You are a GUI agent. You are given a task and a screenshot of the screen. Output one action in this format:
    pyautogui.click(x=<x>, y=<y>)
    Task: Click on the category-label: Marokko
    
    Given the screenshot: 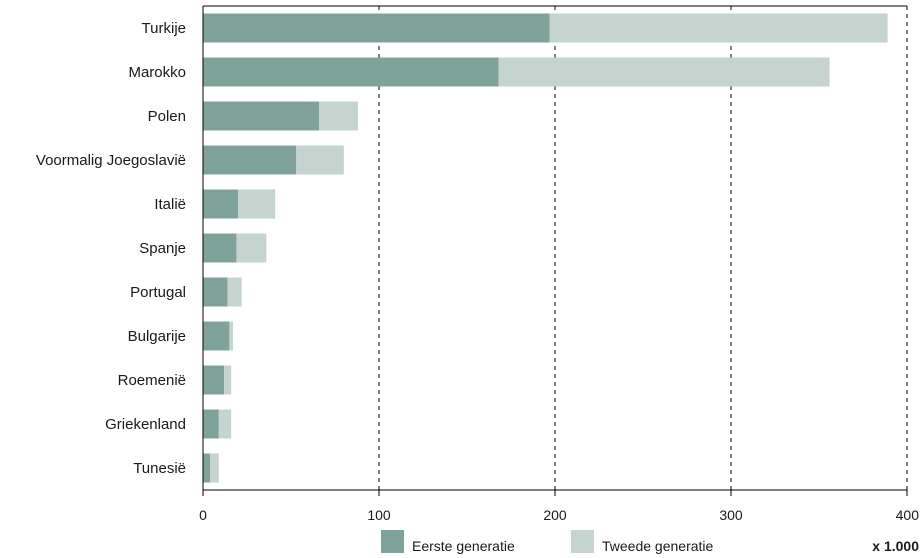 What is the action you would take?
    pyautogui.click(x=157, y=72)
    